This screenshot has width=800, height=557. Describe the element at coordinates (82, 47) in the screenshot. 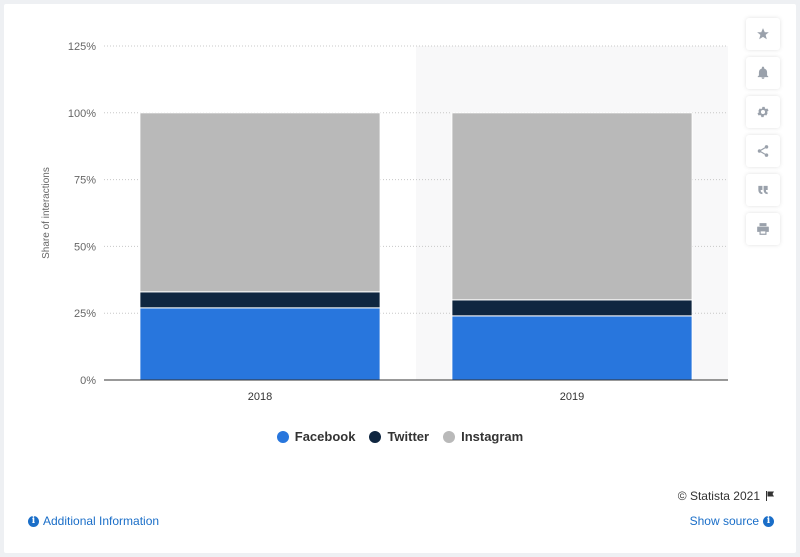

I see `y-tick-label: 125%` at that location.